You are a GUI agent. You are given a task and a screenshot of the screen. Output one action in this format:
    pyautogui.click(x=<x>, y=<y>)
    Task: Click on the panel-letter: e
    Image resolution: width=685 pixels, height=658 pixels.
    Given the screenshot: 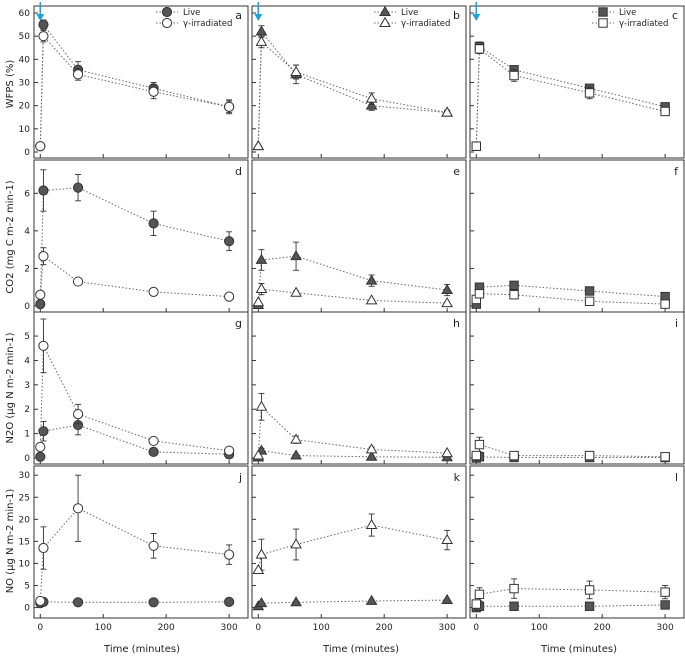 What is the action you would take?
    pyautogui.click(x=456, y=171)
    